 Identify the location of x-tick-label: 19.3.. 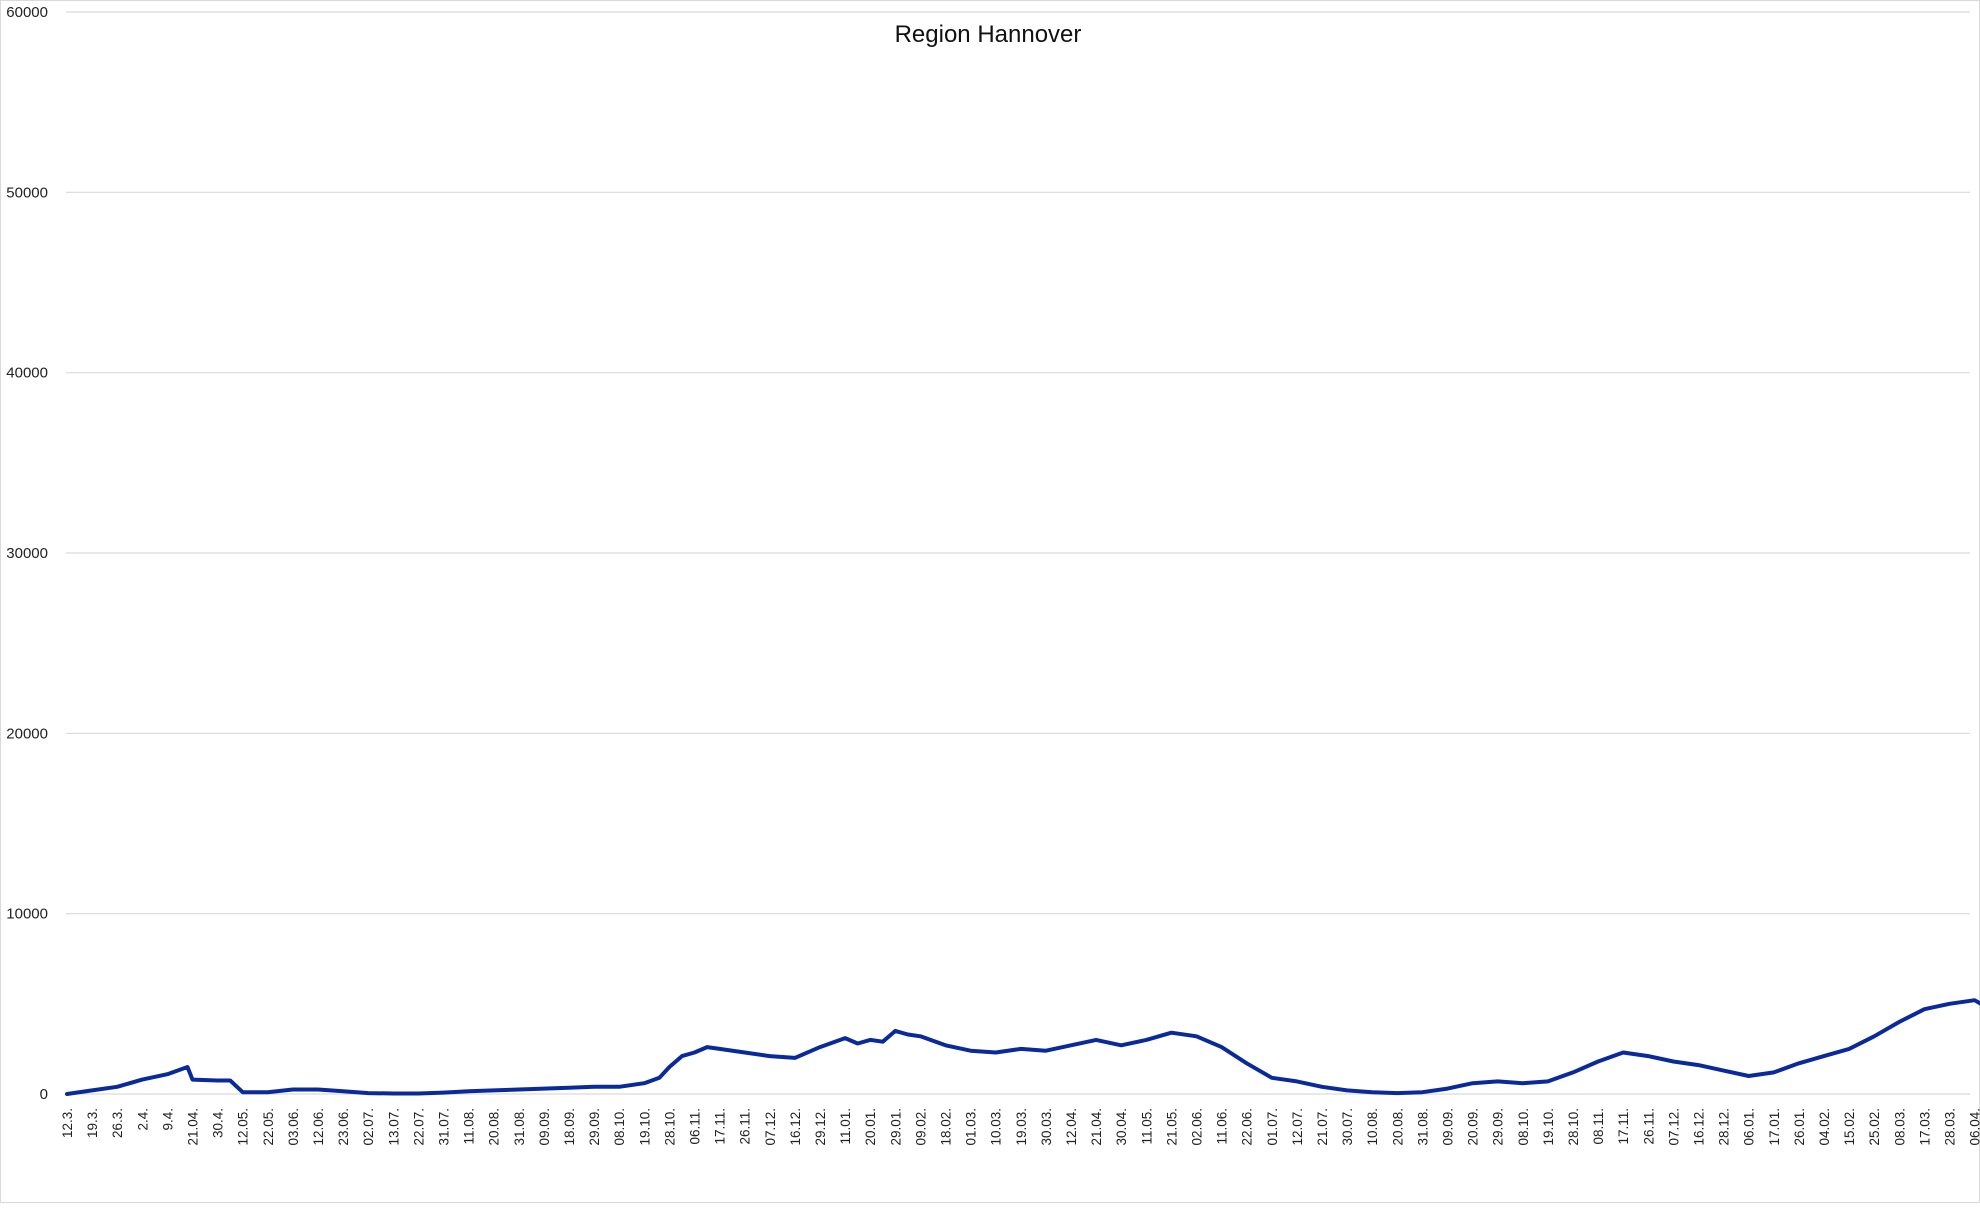
(92, 1123).